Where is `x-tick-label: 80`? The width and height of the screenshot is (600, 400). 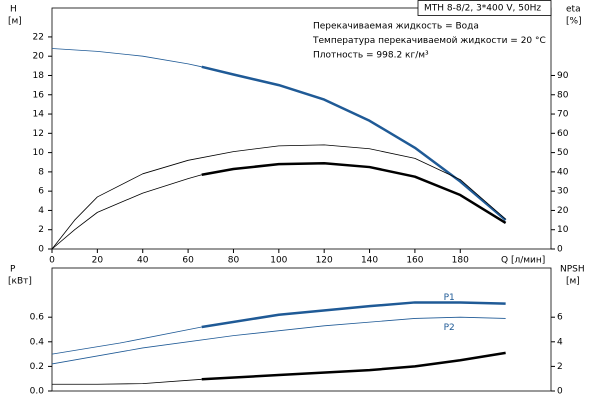
x-tick-label: 80 is located at coordinates (234, 261).